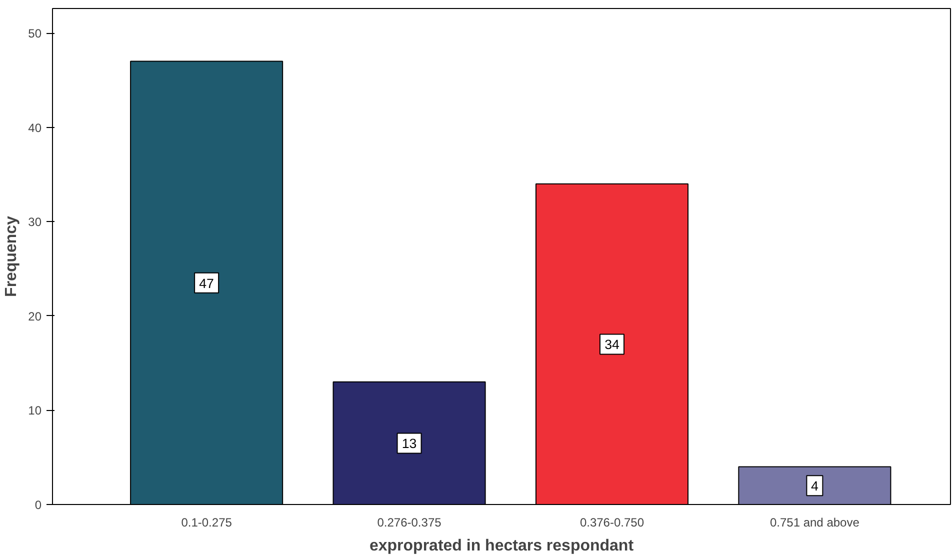 Image resolution: width=952 pixels, height=557 pixels. I want to click on y-tick-label: 40, so click(35, 127).